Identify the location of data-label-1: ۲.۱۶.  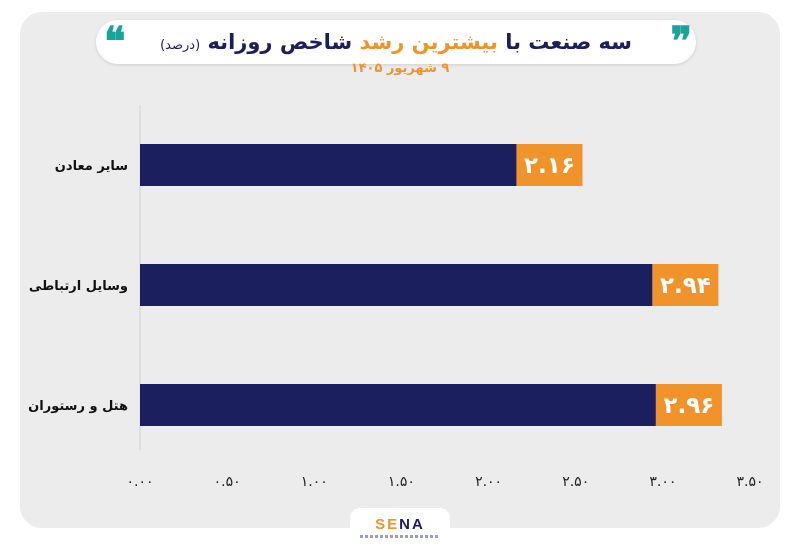
(549, 166).